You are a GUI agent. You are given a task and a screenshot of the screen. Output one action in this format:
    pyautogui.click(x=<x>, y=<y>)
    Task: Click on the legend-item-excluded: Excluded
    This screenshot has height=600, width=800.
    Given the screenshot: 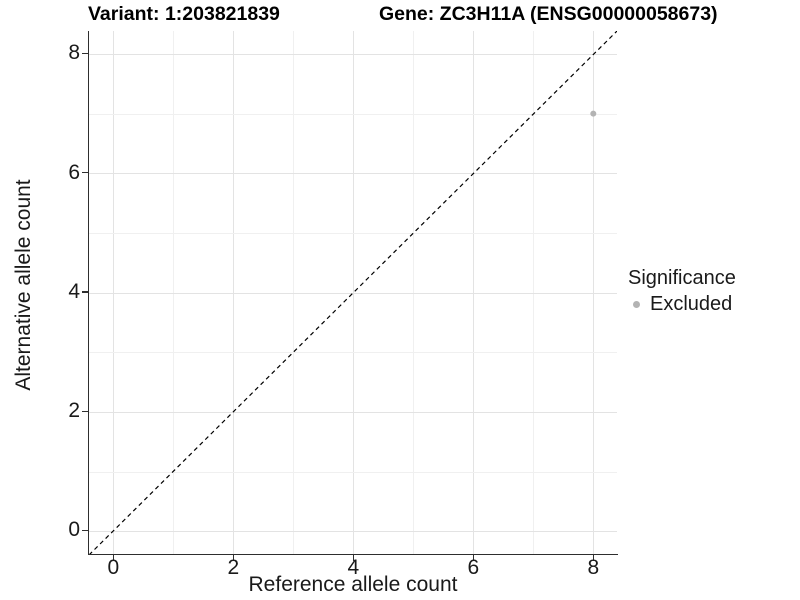 What is the action you would take?
    pyautogui.click(x=682, y=304)
    